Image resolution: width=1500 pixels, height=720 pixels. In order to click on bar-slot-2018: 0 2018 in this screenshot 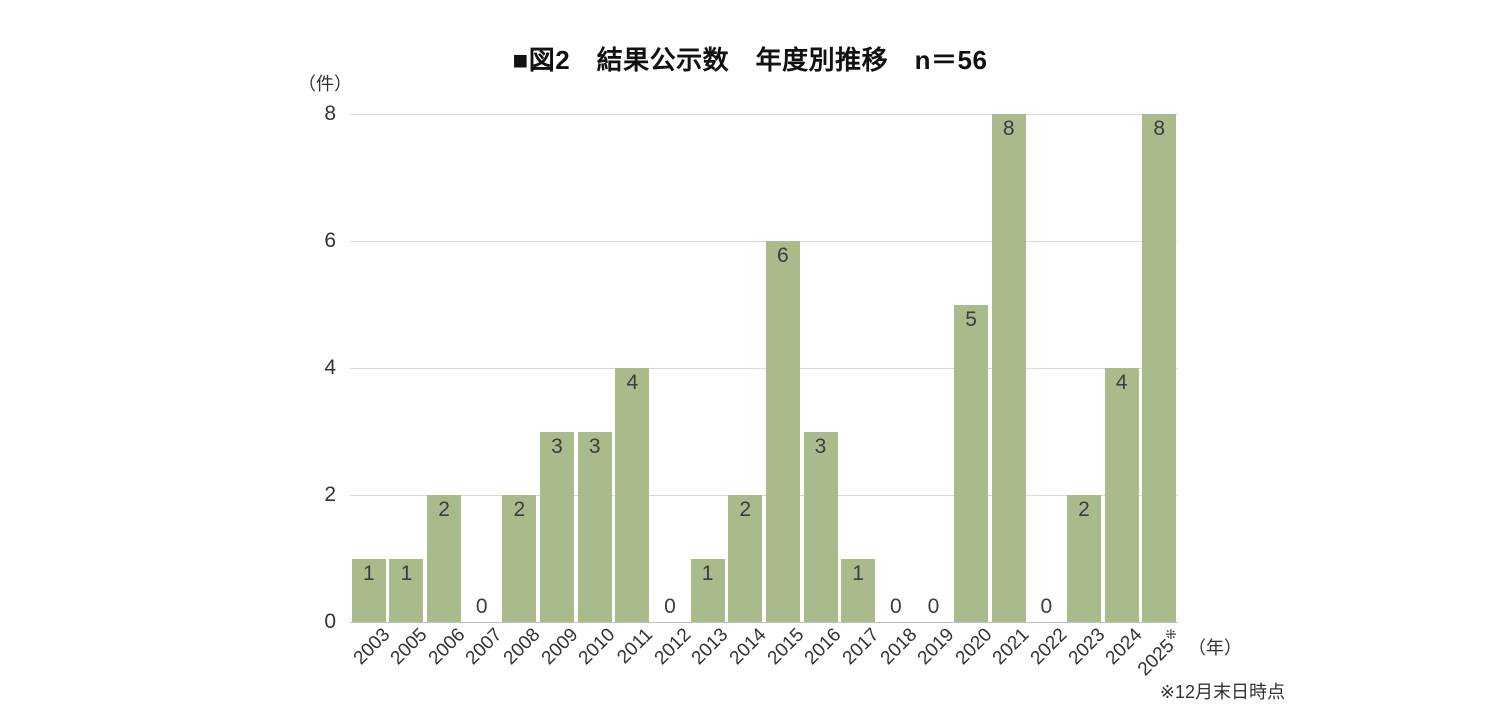, I will do `click(898, 391)`.